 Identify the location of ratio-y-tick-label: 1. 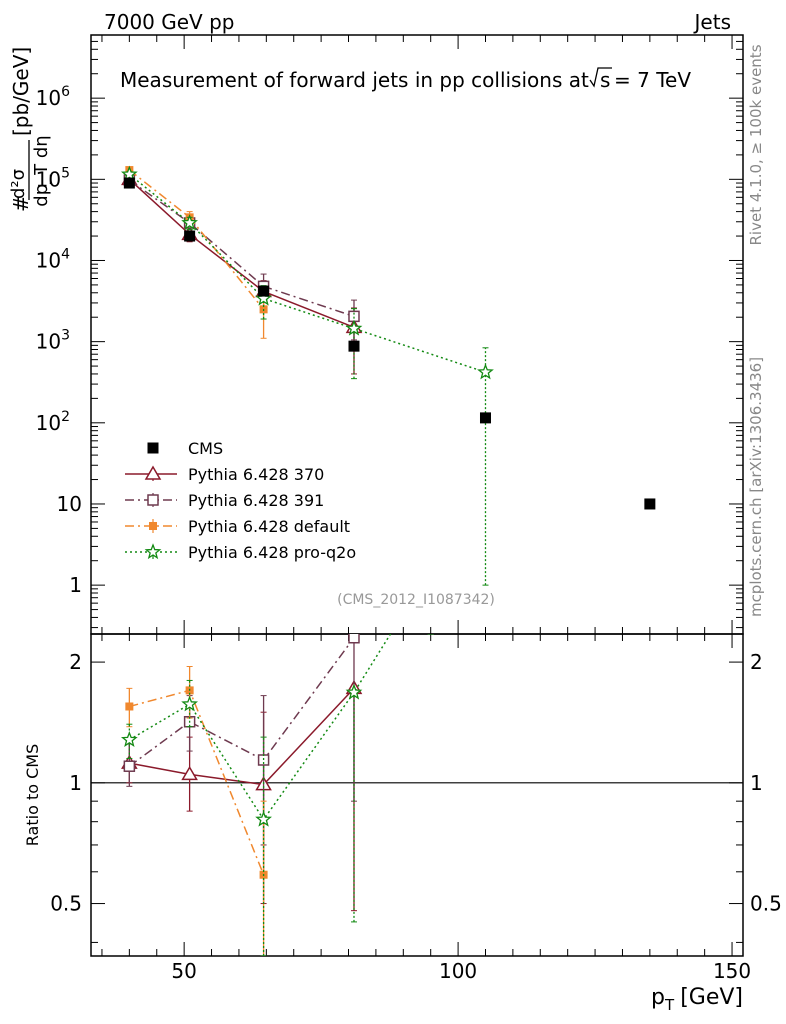
(75, 783).